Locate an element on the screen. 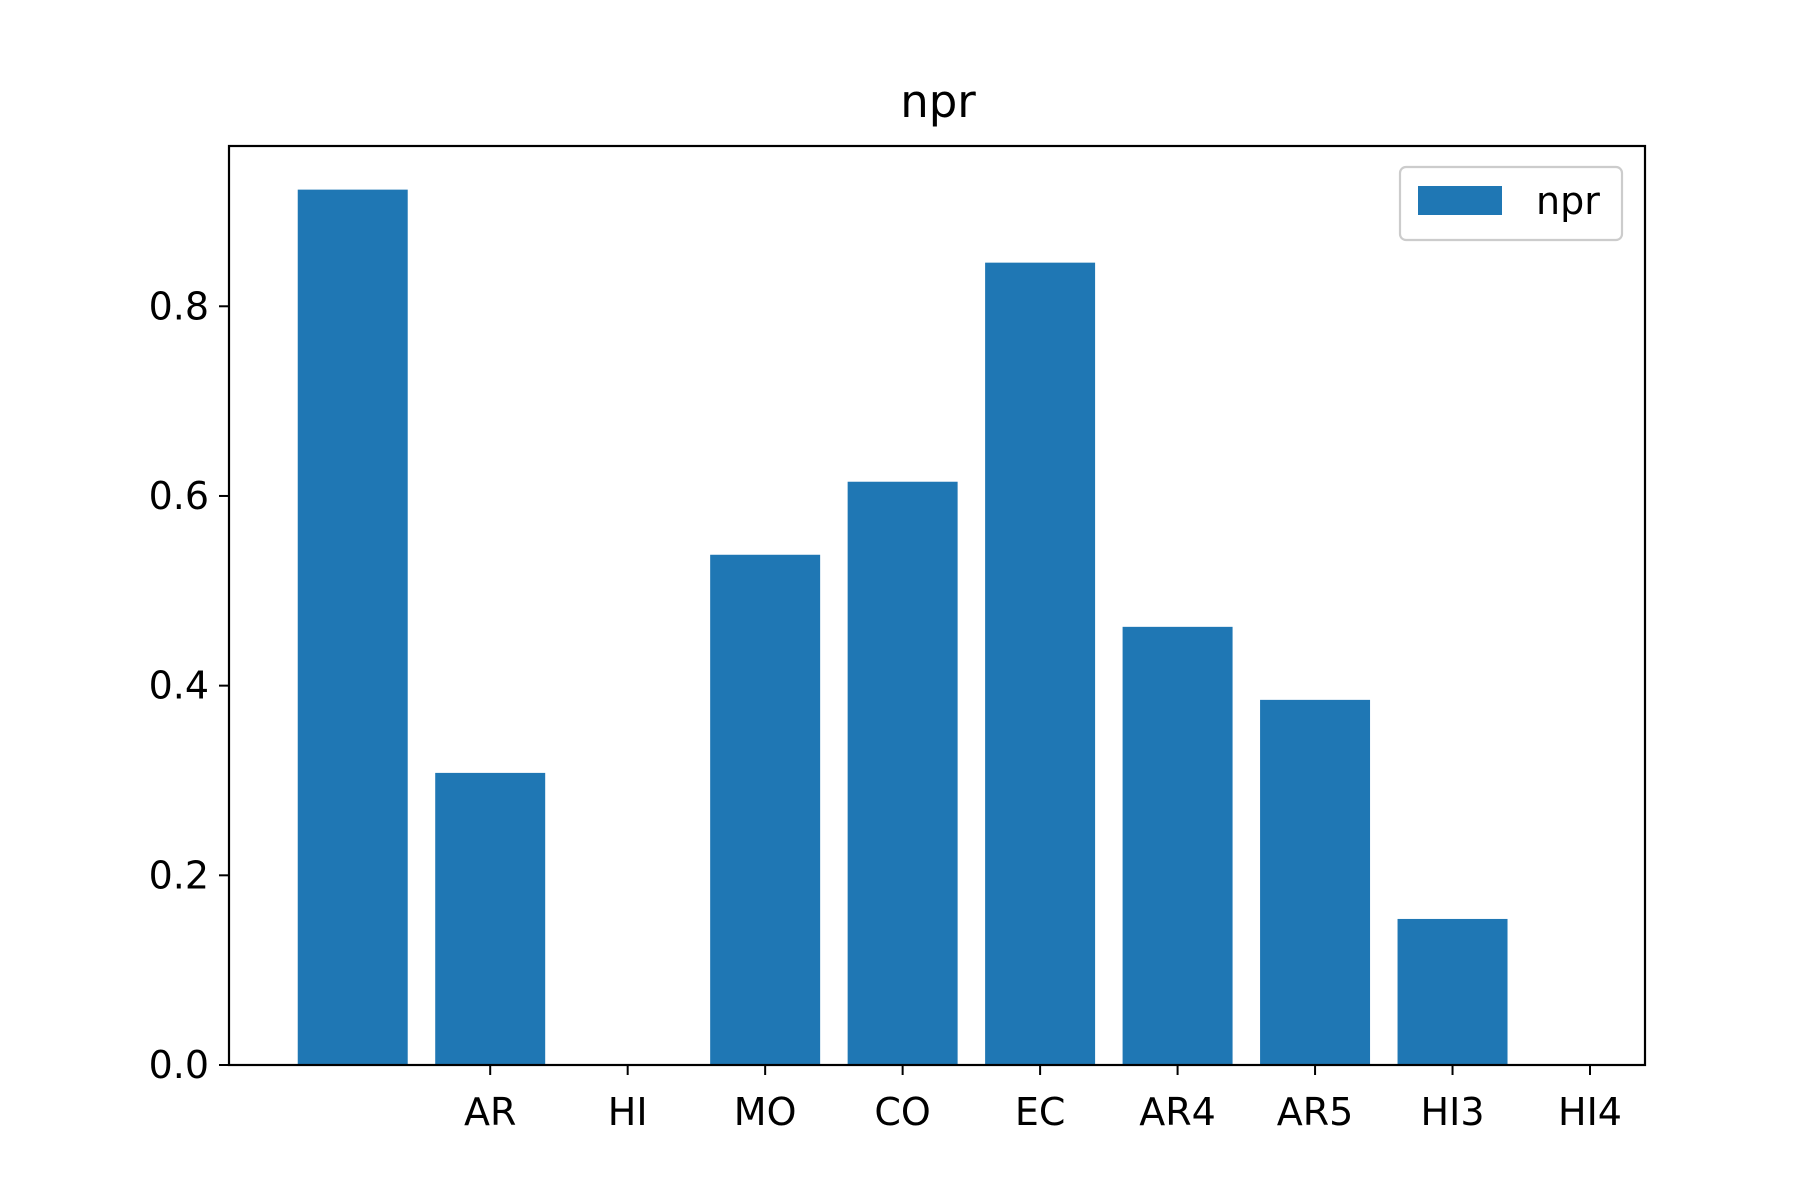 This screenshot has width=1800, height=1200. y-tick-label: 0.6 is located at coordinates (179, 496).